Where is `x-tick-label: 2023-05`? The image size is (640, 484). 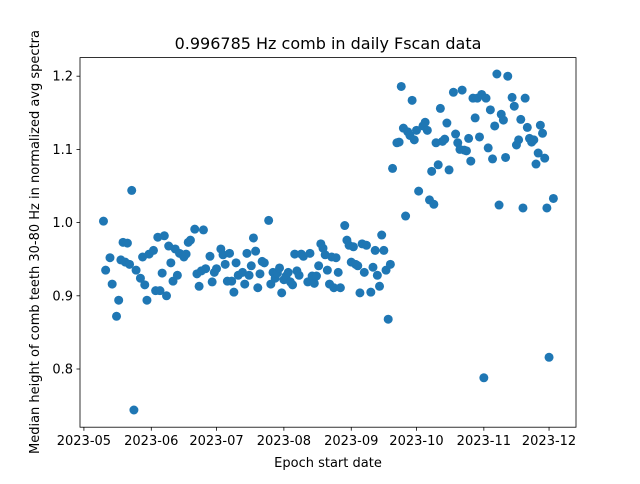 x-tick-label: 2023-05 is located at coordinates (84, 441).